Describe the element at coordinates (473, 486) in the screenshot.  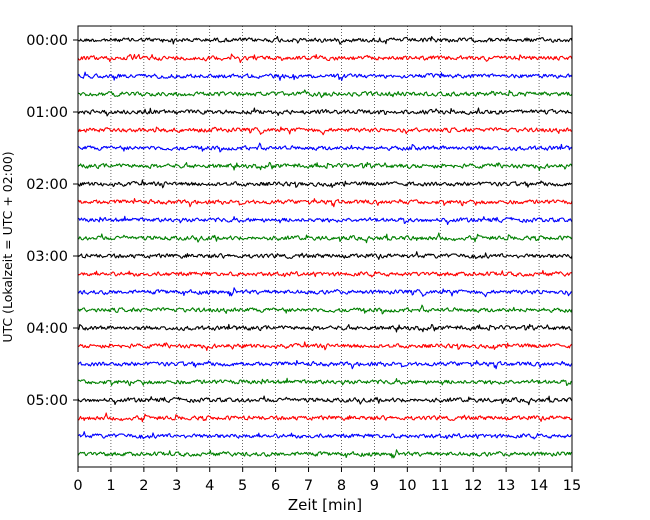
I see `x-tick-label: 12` at that location.